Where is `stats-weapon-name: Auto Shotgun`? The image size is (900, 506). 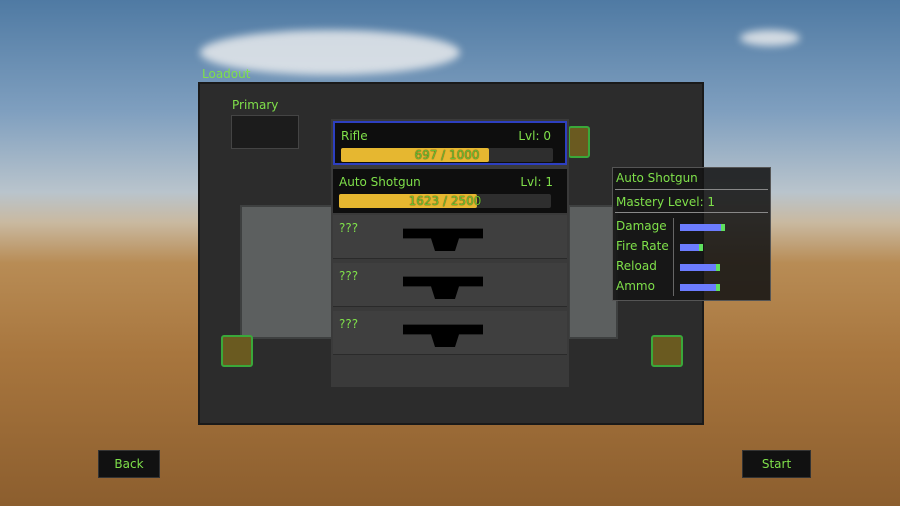
stats-weapon-name: Auto Shotgun is located at coordinates (657, 178).